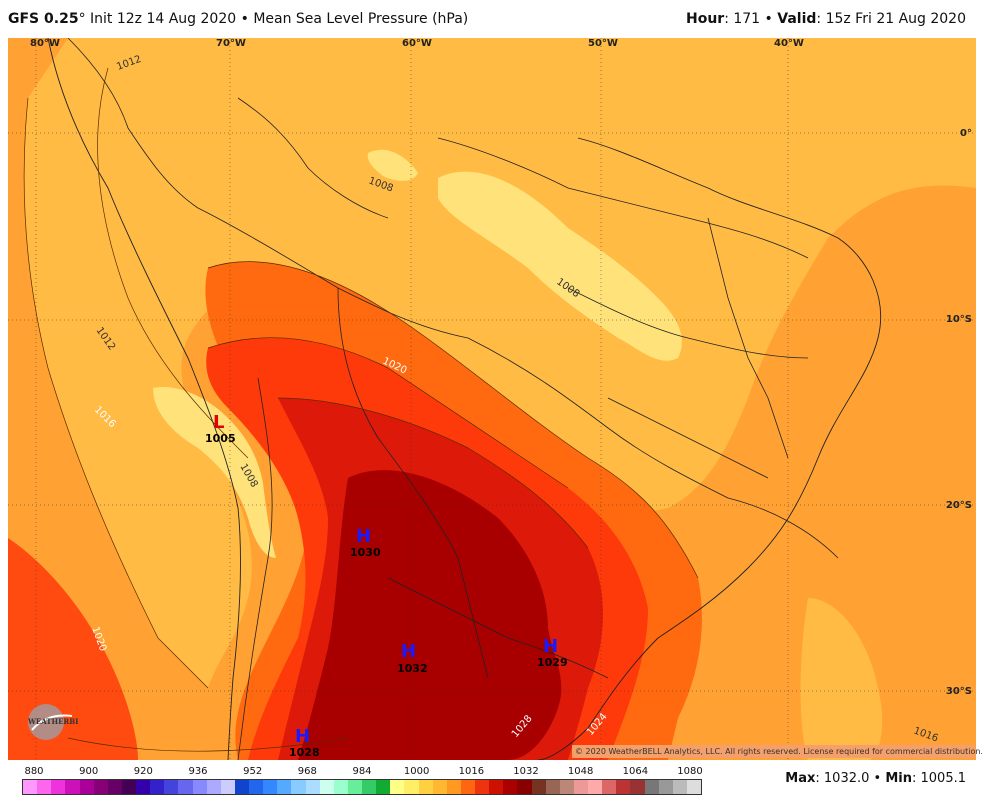  Describe the element at coordinates (45, 43) in the screenshot. I see `lon-label-80w: 80°W` at that location.